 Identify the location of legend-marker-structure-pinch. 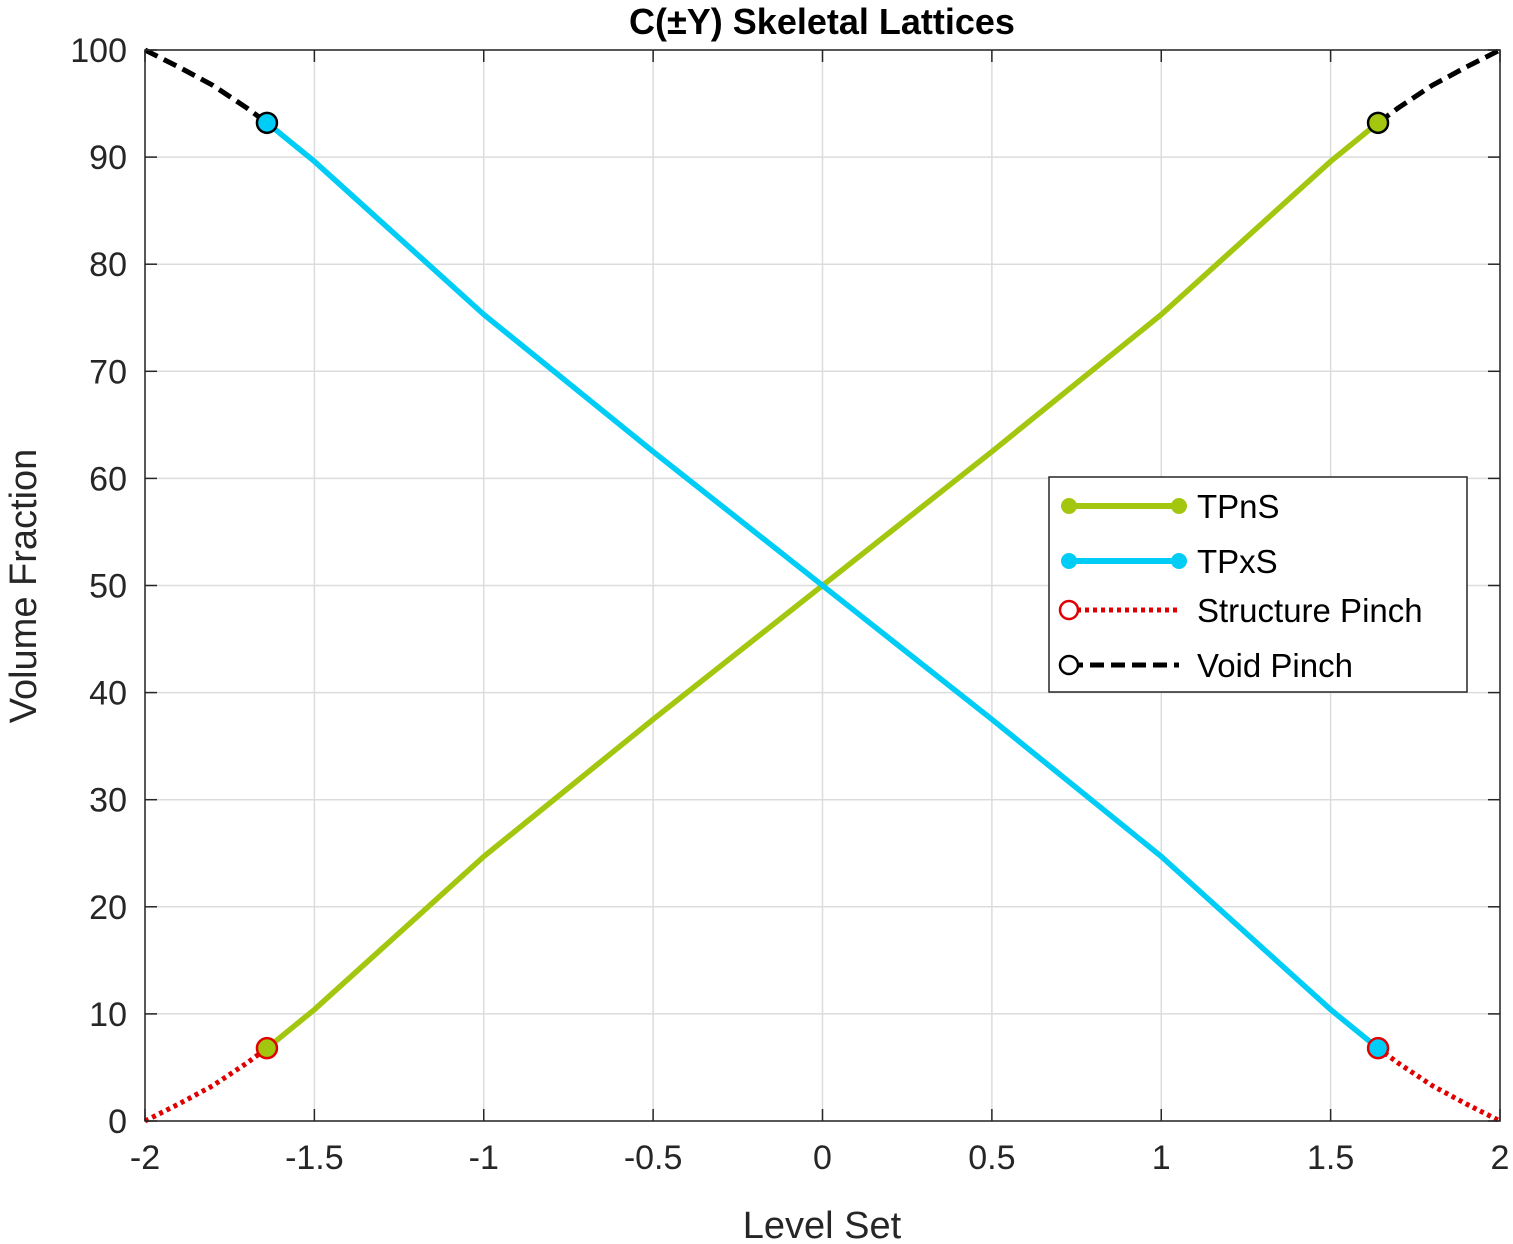
(1069, 610).